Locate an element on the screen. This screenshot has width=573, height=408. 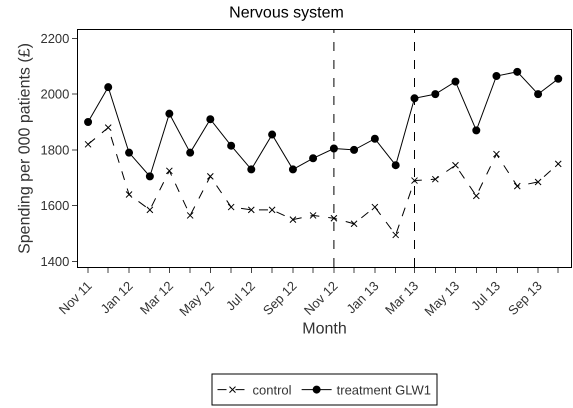
y-tick-label: 1400 is located at coordinates (55, 261).